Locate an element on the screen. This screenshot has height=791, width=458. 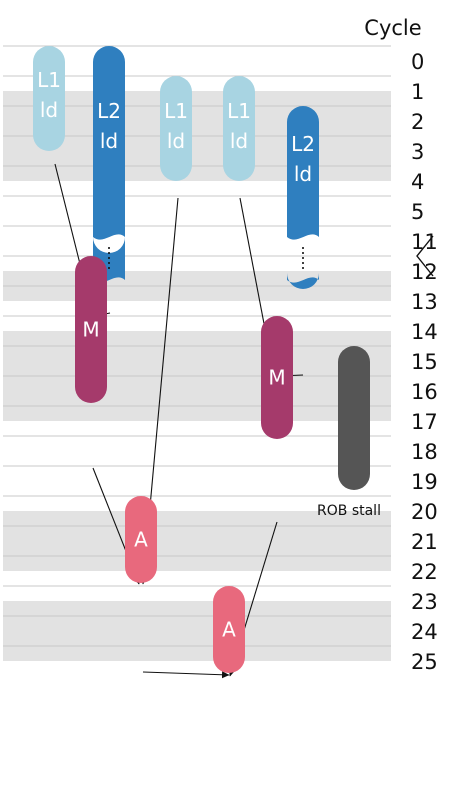
l2-ld-b-label: L2 is located at coordinates (303, 144).